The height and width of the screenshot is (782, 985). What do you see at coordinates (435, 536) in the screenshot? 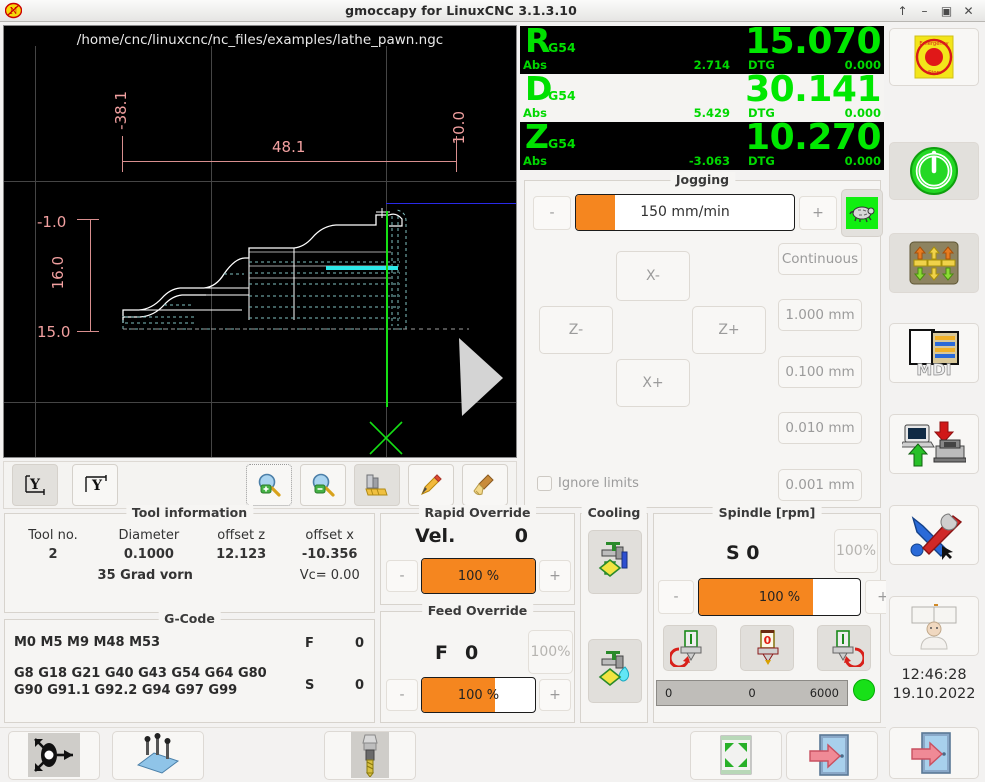
I see `velocity-label: Vel.` at bounding box center [435, 536].